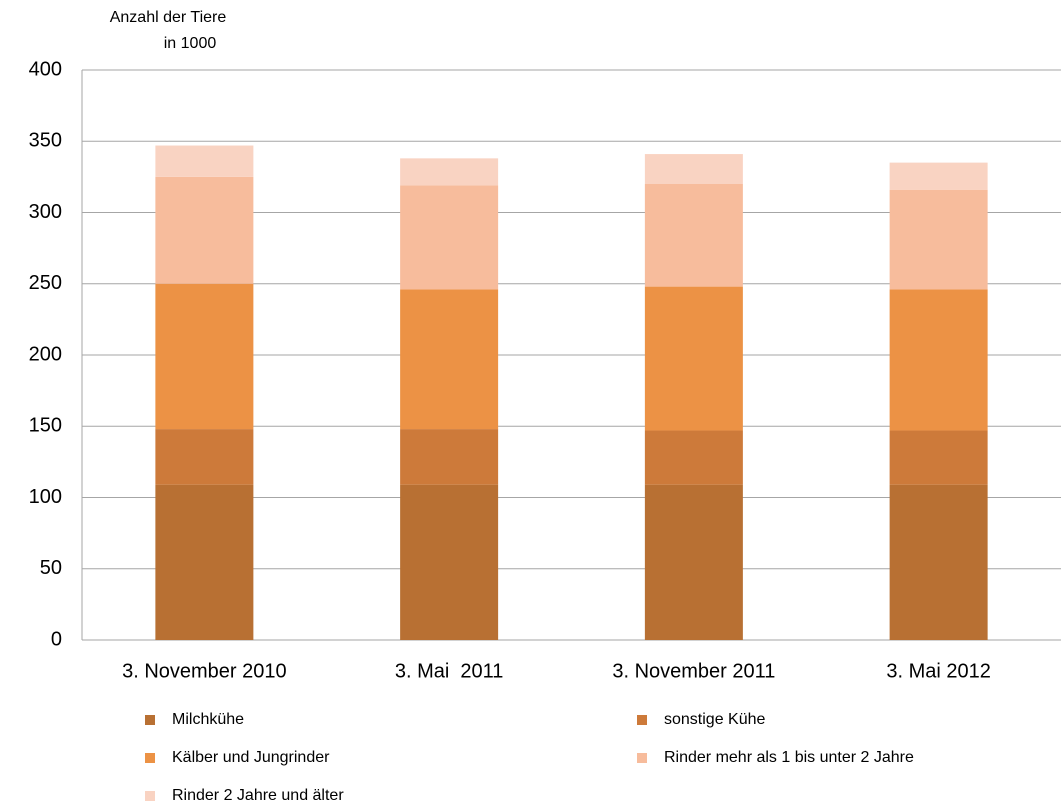 This screenshot has width=1061, height=810. Describe the element at coordinates (938, 671) in the screenshot. I see `x-tick-label: 3. Mai 2012` at that location.